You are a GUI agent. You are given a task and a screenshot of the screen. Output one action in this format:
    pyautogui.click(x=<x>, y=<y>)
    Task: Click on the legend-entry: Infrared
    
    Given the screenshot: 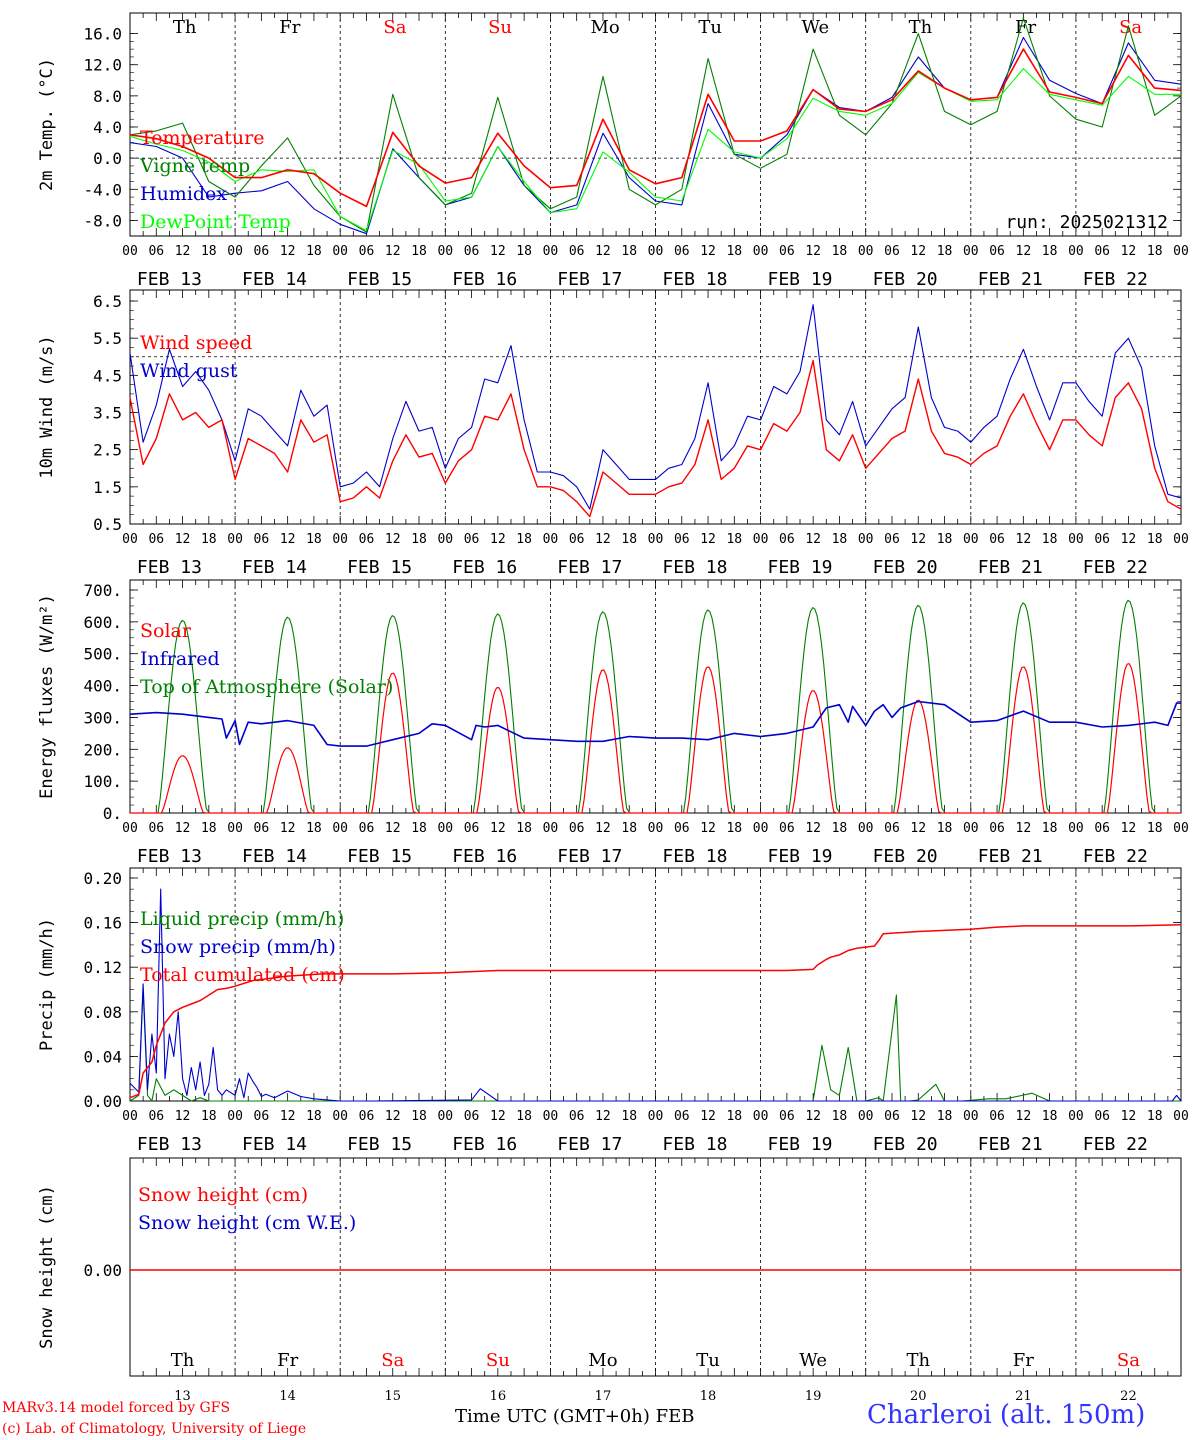 What is the action you would take?
    pyautogui.click(x=180, y=659)
    